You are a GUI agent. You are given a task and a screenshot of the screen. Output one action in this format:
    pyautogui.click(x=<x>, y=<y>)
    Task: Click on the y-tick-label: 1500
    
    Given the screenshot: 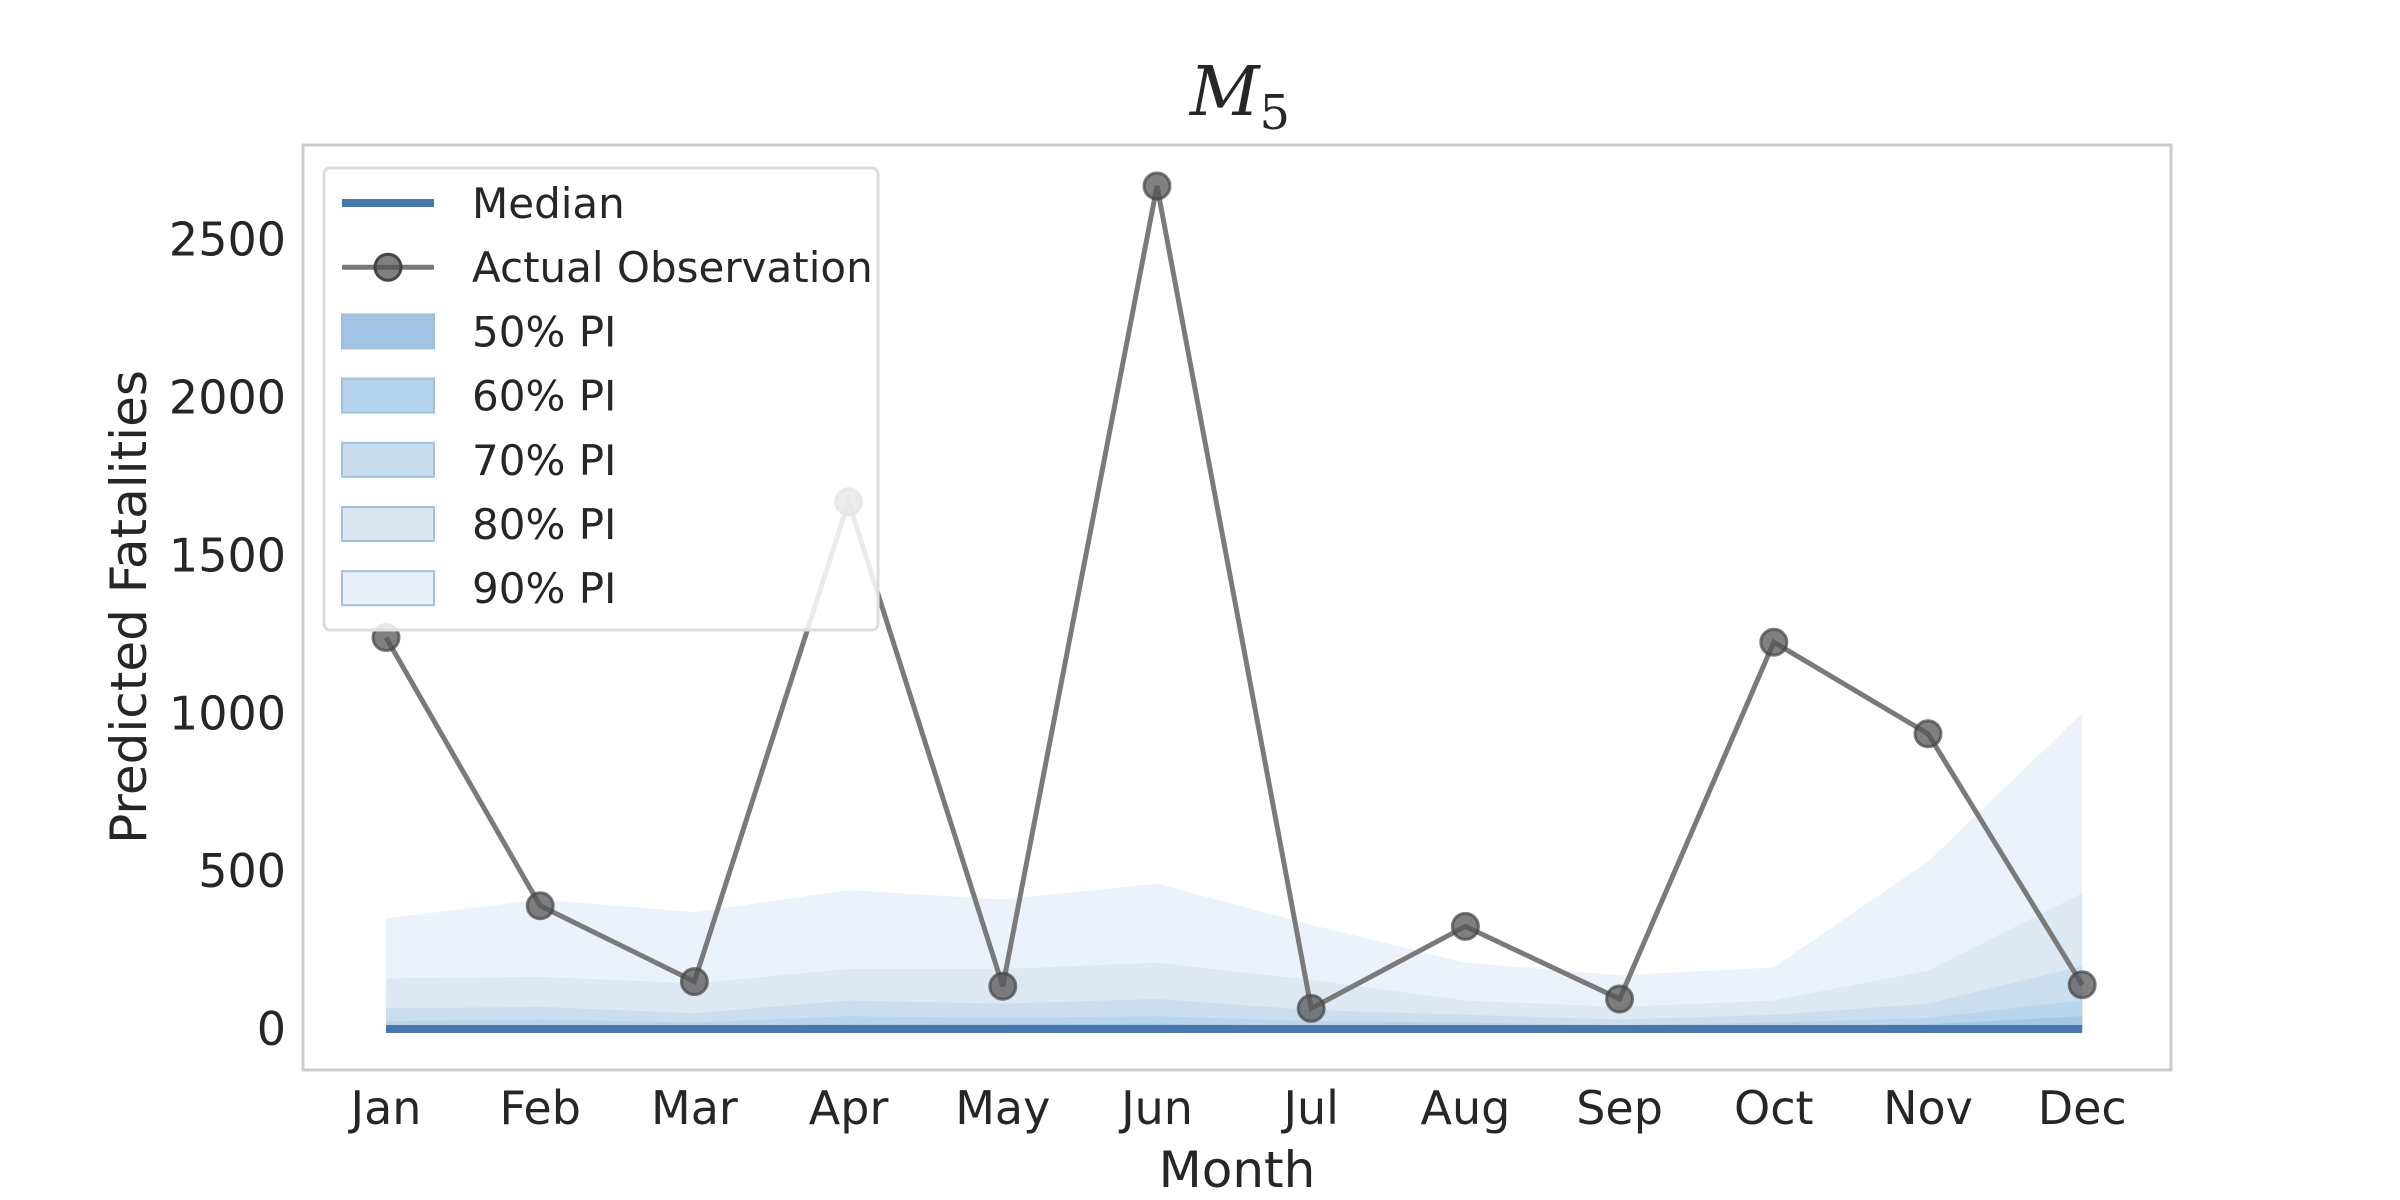 What is the action you would take?
    pyautogui.click(x=227, y=555)
    